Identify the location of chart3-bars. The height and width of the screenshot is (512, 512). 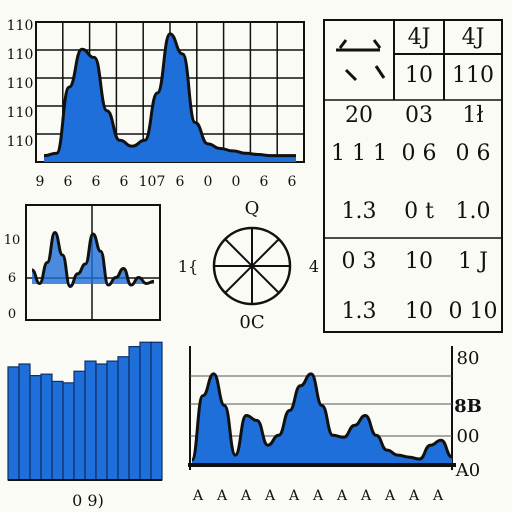
(85, 411).